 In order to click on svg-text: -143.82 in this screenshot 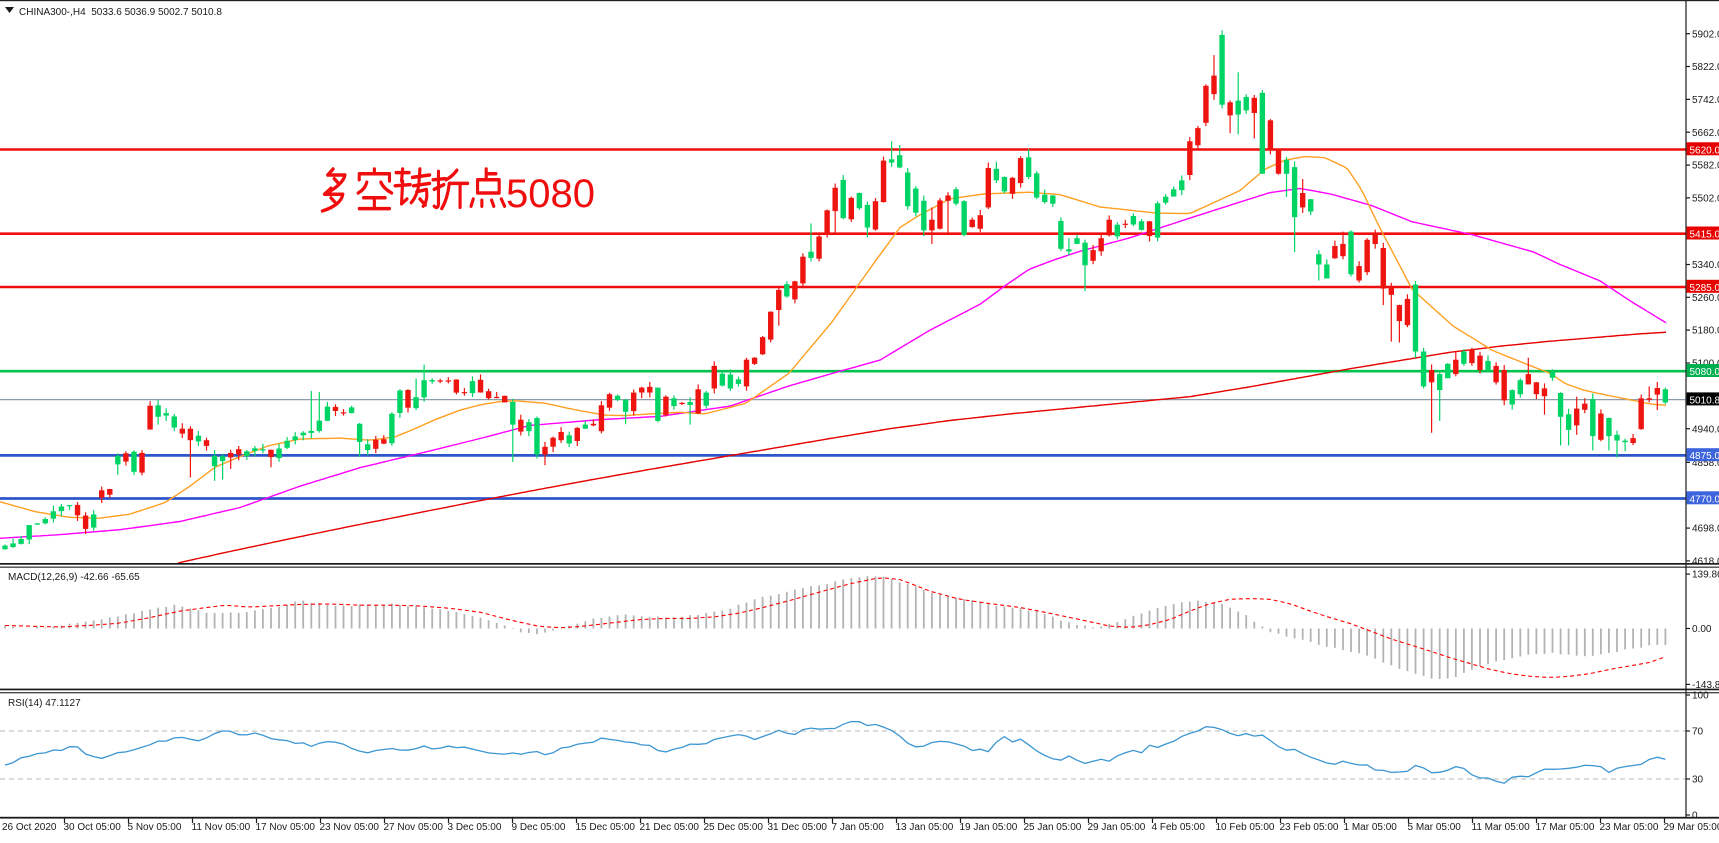, I will do `click(1705, 685)`.